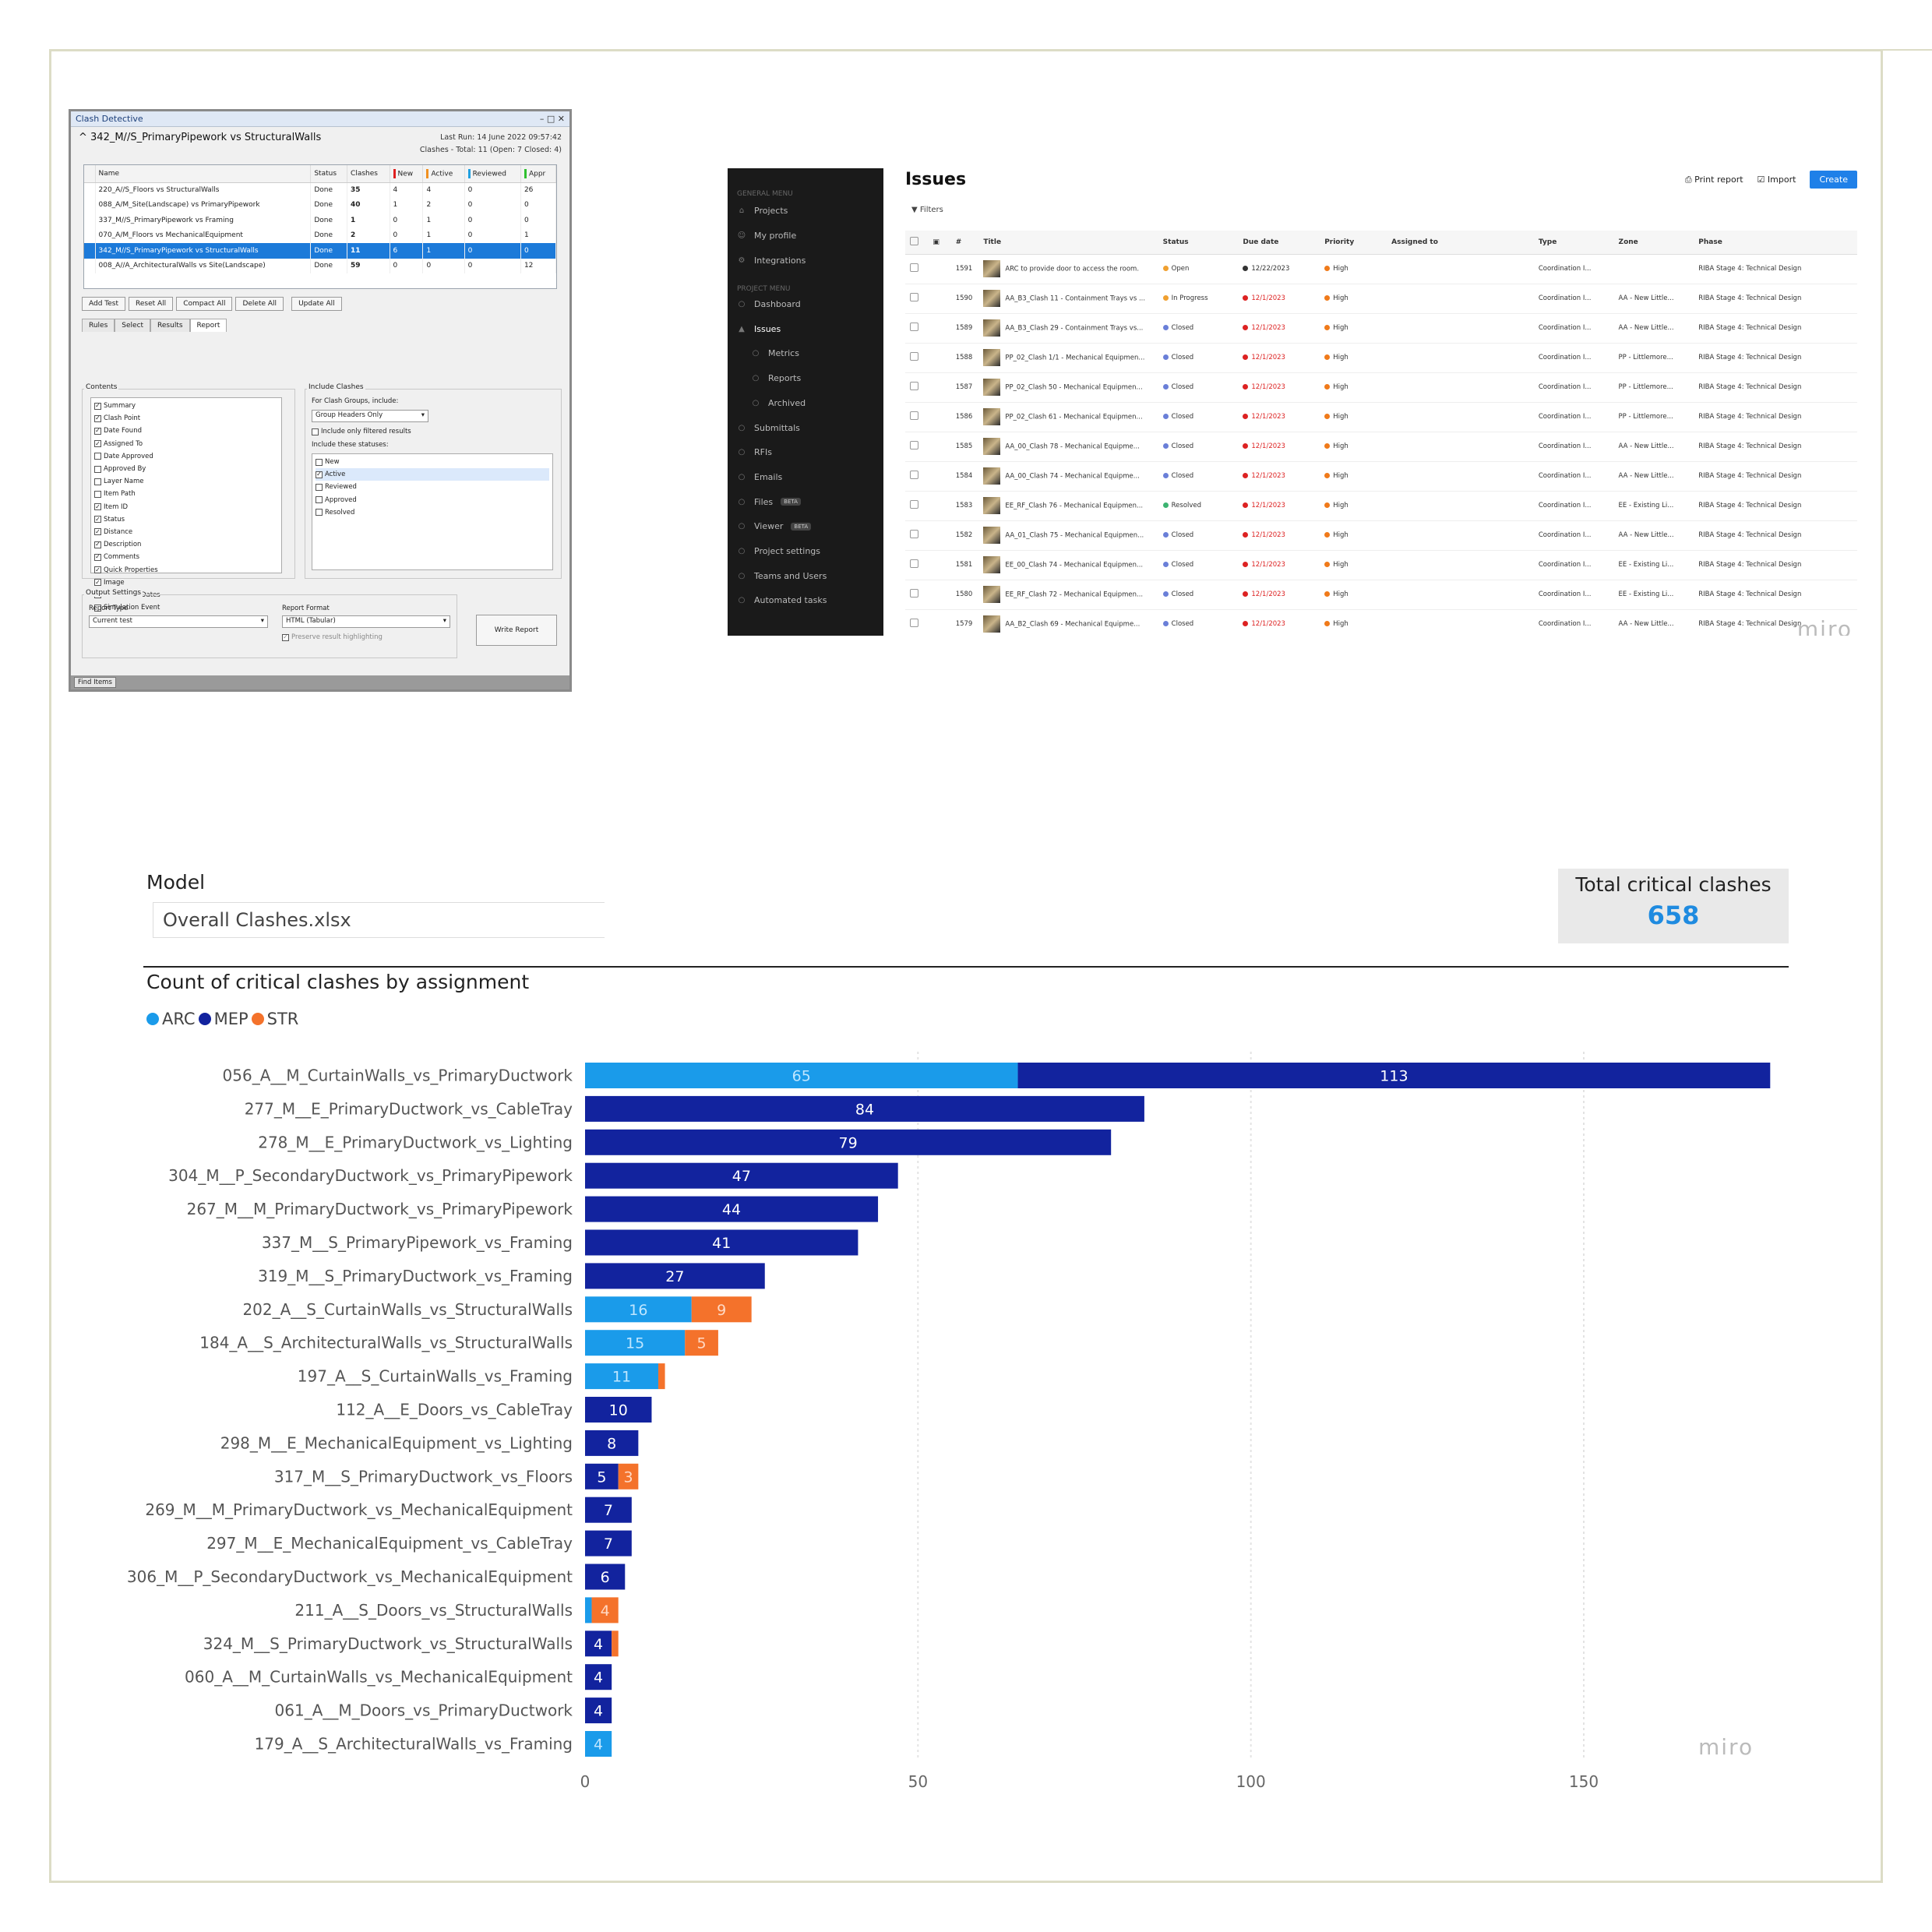 Image resolution: width=1932 pixels, height=1932 pixels. What do you see at coordinates (914, 241) in the screenshot?
I see `select-all-checkbox` at bounding box center [914, 241].